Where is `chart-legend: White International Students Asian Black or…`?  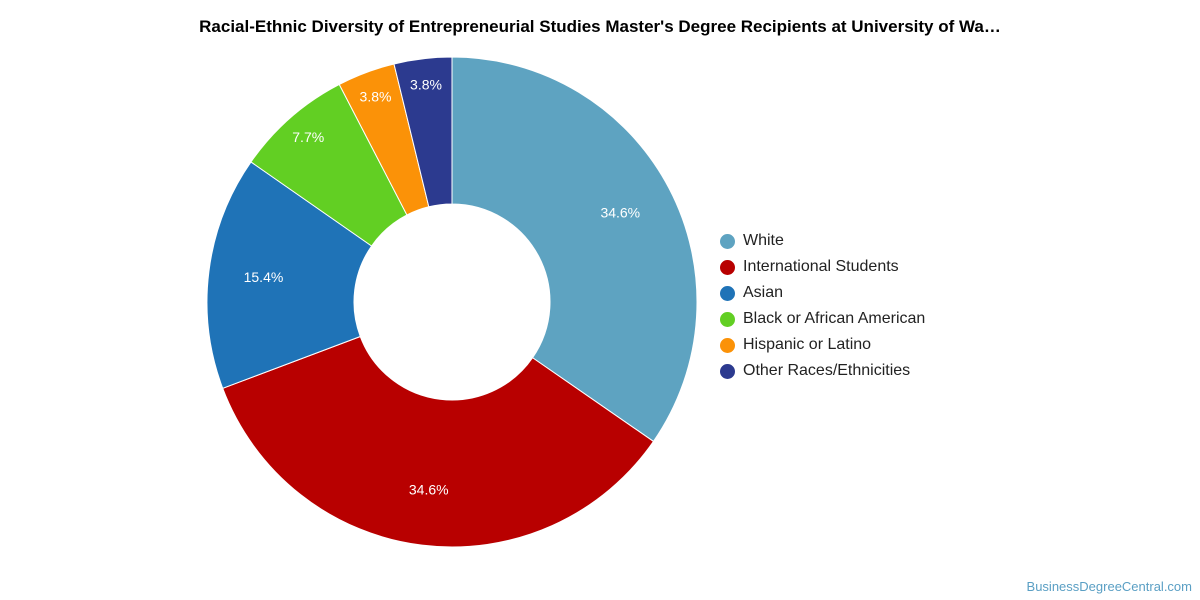
chart-legend: White International Students Asian Black or… is located at coordinates (822, 306).